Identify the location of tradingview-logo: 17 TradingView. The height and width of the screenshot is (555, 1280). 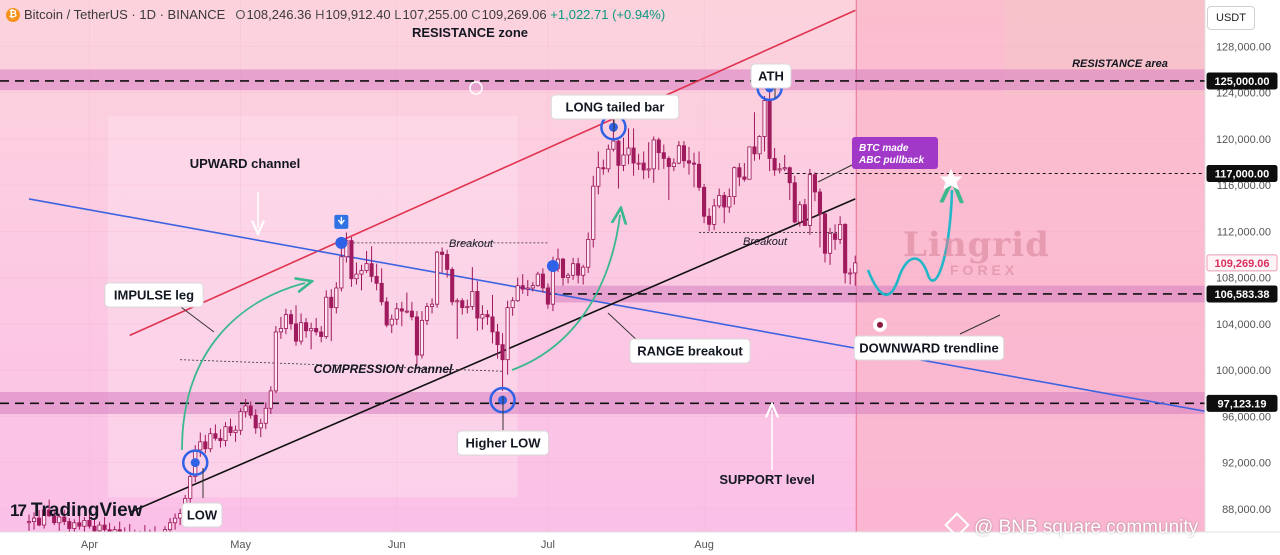
(76, 511).